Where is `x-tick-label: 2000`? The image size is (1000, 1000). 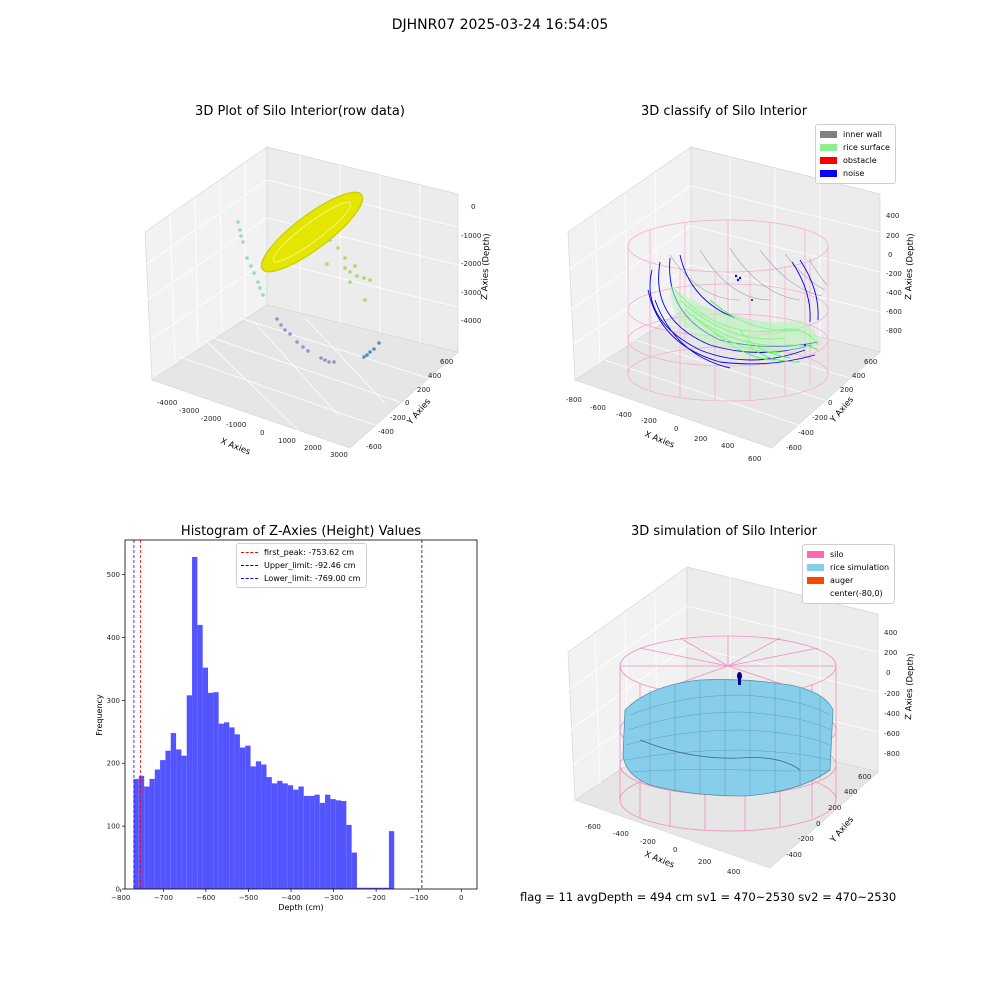
x-tick-label: 2000 is located at coordinates (313, 448).